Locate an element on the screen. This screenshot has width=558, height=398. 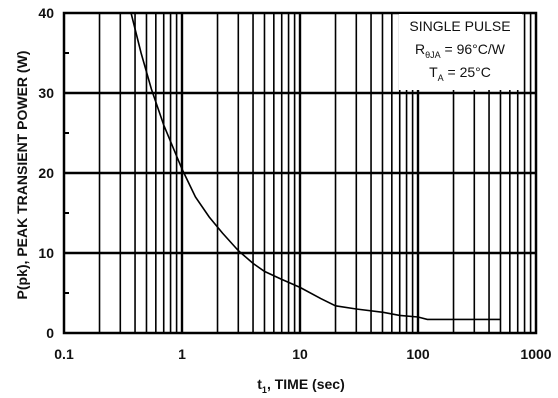
y-axis-title: P(pk), PEAK TRANSIENT POWER (W) is located at coordinates (22, 175).